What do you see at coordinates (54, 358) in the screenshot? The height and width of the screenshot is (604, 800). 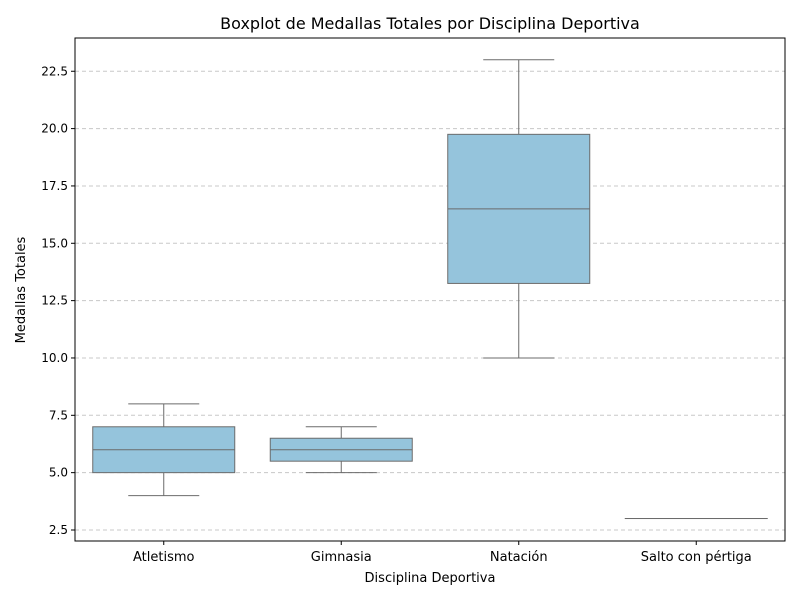 I see `y-tick-label: 10.0` at bounding box center [54, 358].